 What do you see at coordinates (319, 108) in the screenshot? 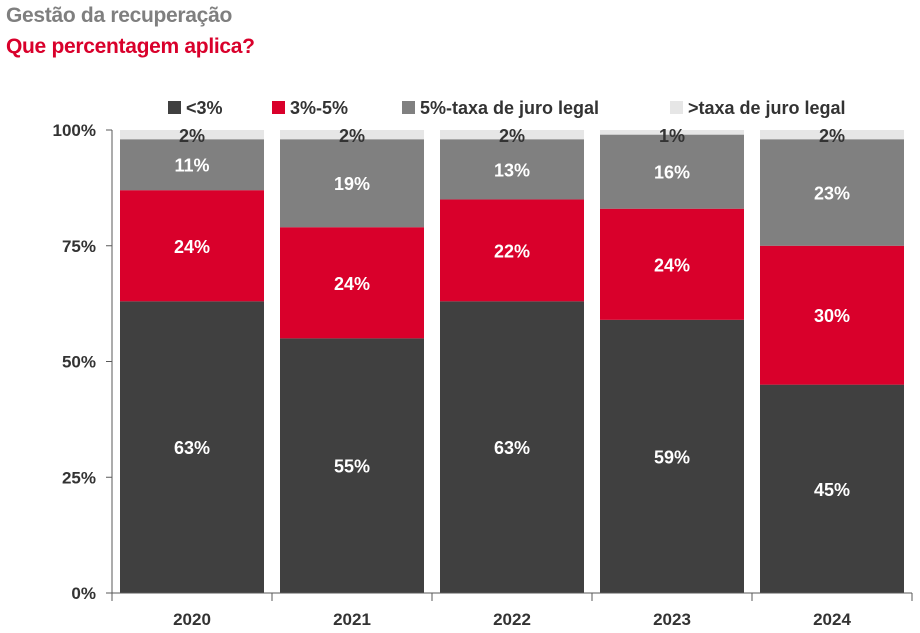
I see `legend-label-1: 3%-5%` at bounding box center [319, 108].